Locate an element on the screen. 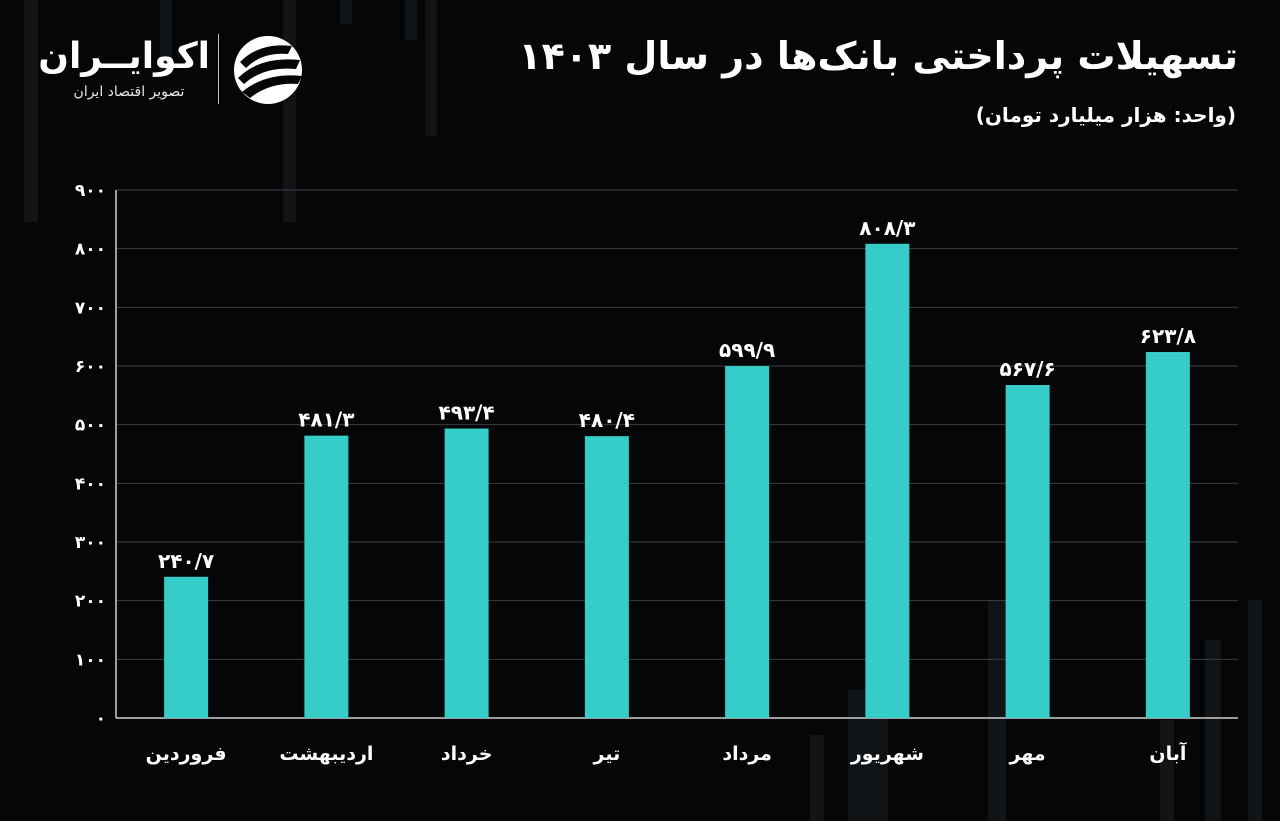  y-tick-label: ۸۰۰ is located at coordinates (90, 250).